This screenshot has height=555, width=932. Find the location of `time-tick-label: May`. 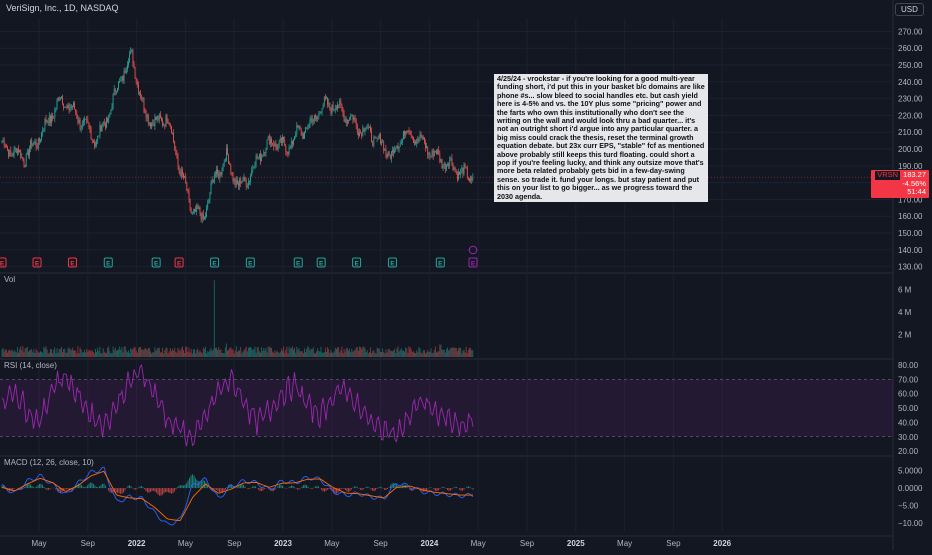

time-tick-label: May is located at coordinates (38, 543).